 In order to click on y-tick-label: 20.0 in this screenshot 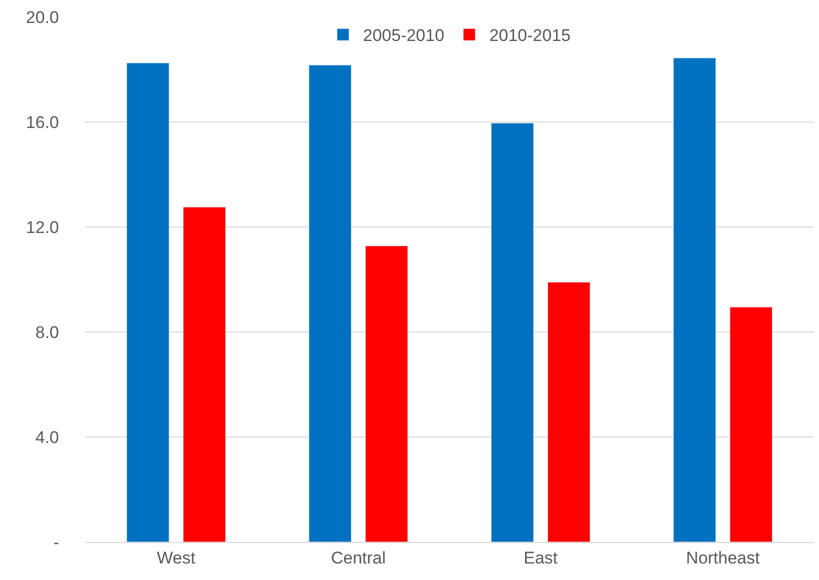, I will do `click(42, 17)`.